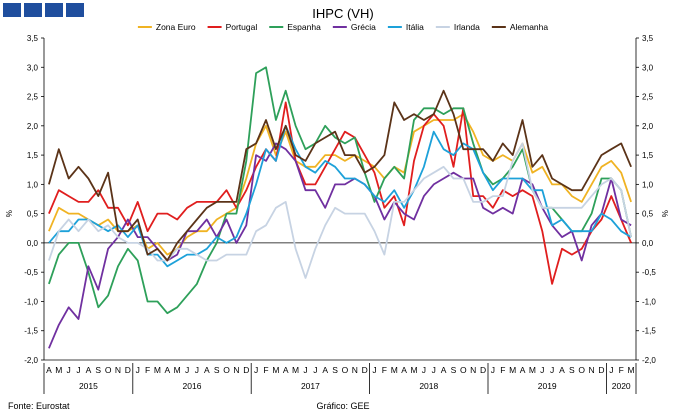 The image size is (680, 418). I want to click on year-label: 2016, so click(192, 386).